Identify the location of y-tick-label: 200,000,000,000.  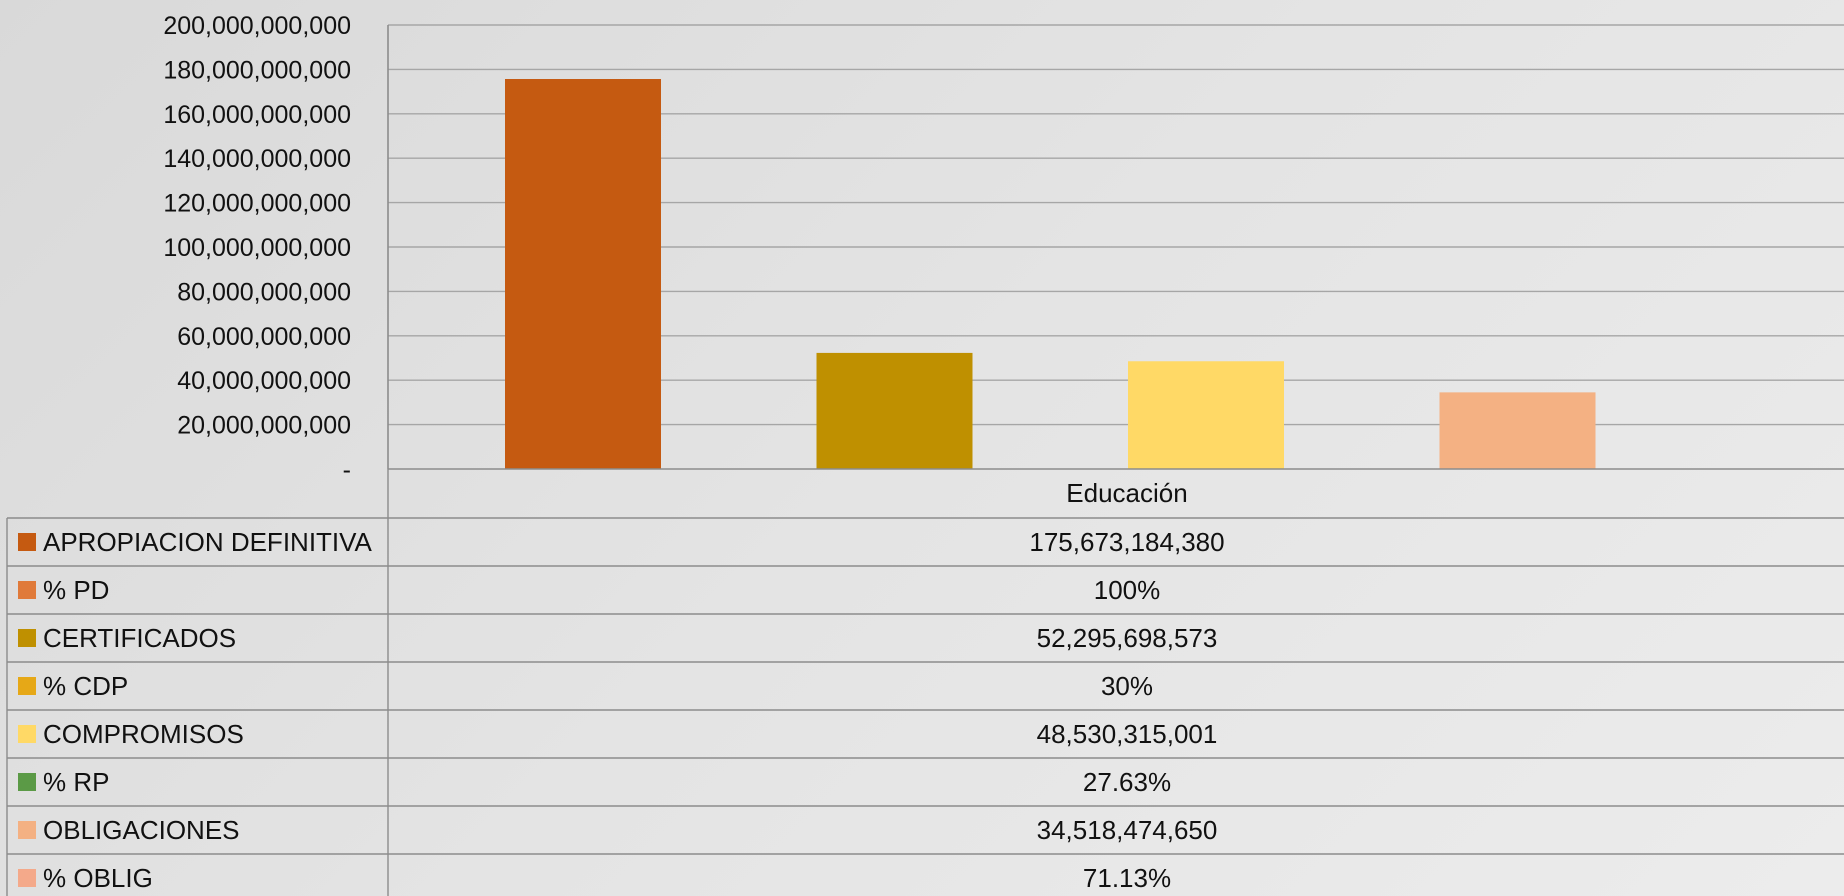
(257, 26).